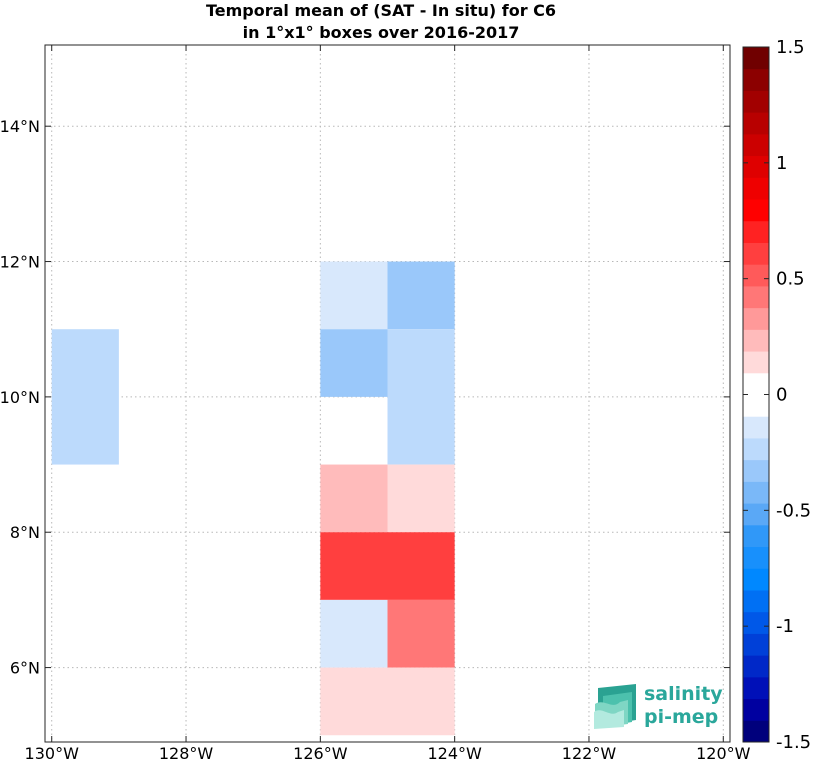 This screenshot has height=763, width=813. What do you see at coordinates (20, 397) in the screenshot?
I see `y-tick-label-2: 10°N` at bounding box center [20, 397].